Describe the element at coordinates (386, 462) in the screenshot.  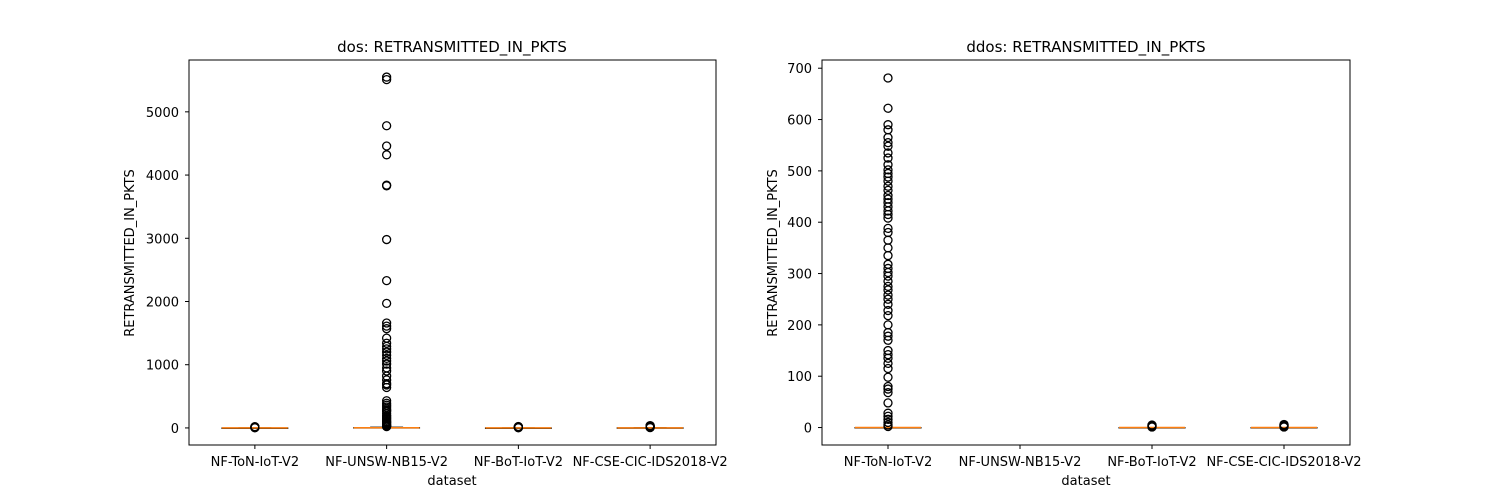
I see `dos-x-tick-label: NF-UNSW-NB15-V2` at that location.